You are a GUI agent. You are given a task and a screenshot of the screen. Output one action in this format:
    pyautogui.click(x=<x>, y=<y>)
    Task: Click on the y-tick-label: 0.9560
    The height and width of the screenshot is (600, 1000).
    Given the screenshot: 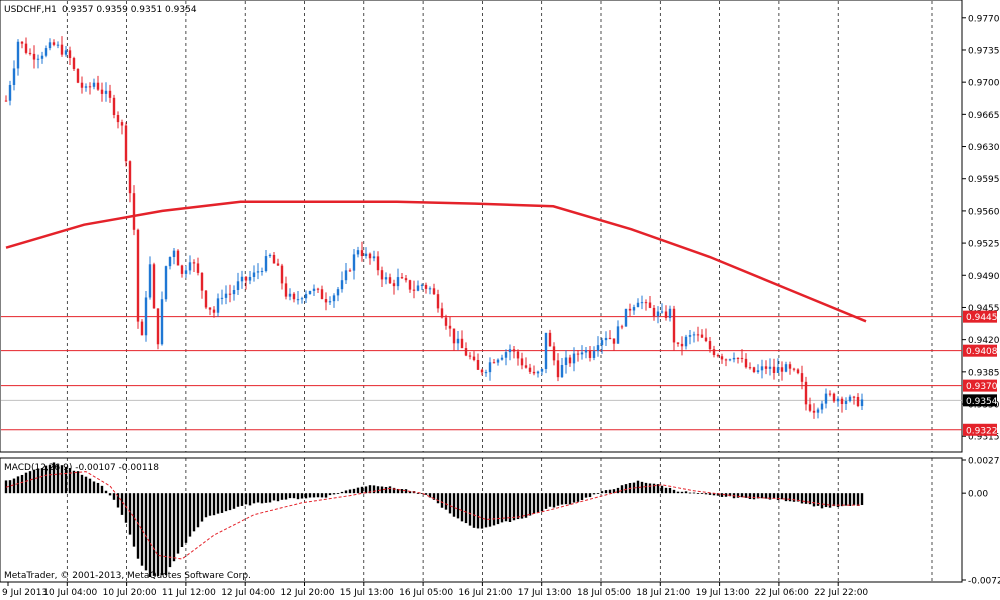 What is the action you would take?
    pyautogui.click(x=984, y=212)
    